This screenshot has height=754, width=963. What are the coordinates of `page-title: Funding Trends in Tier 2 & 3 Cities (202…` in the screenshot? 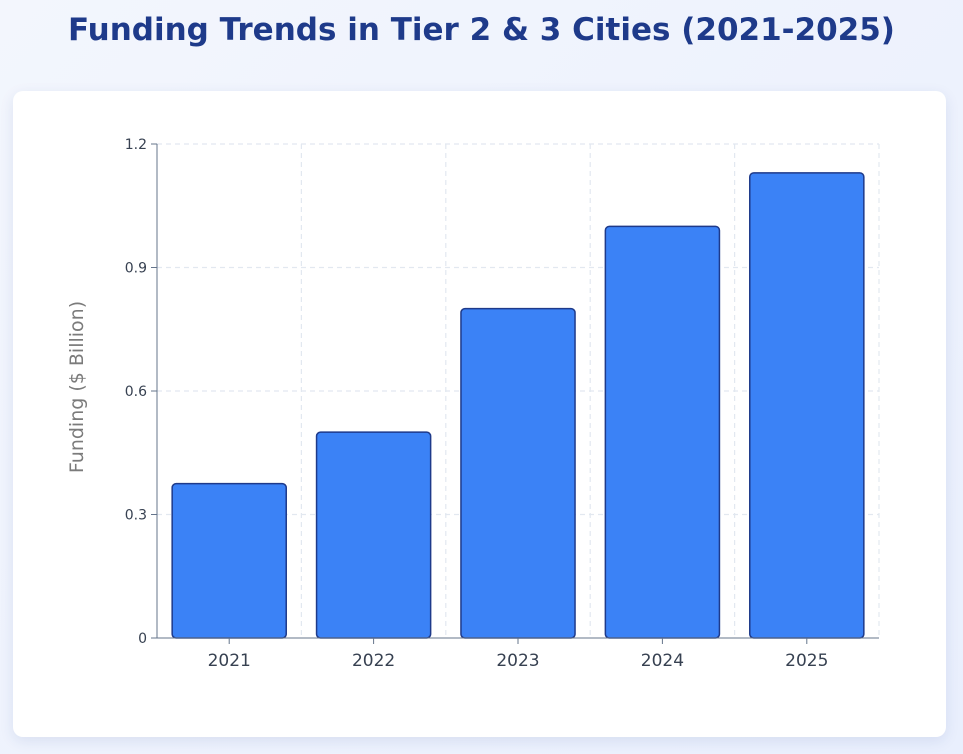 It's located at (481, 30).